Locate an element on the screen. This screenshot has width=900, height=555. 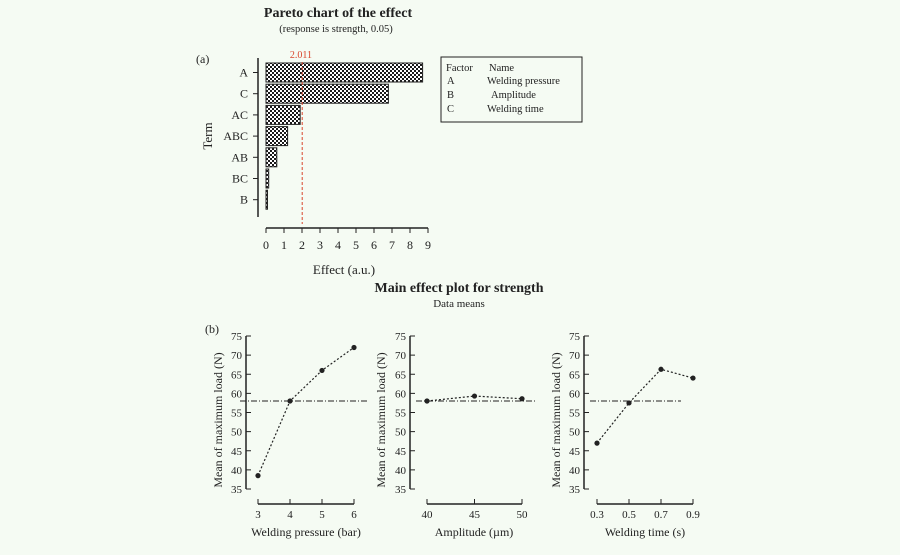
main-effects-title: Main effect plot for strength is located at coordinates (459, 288).